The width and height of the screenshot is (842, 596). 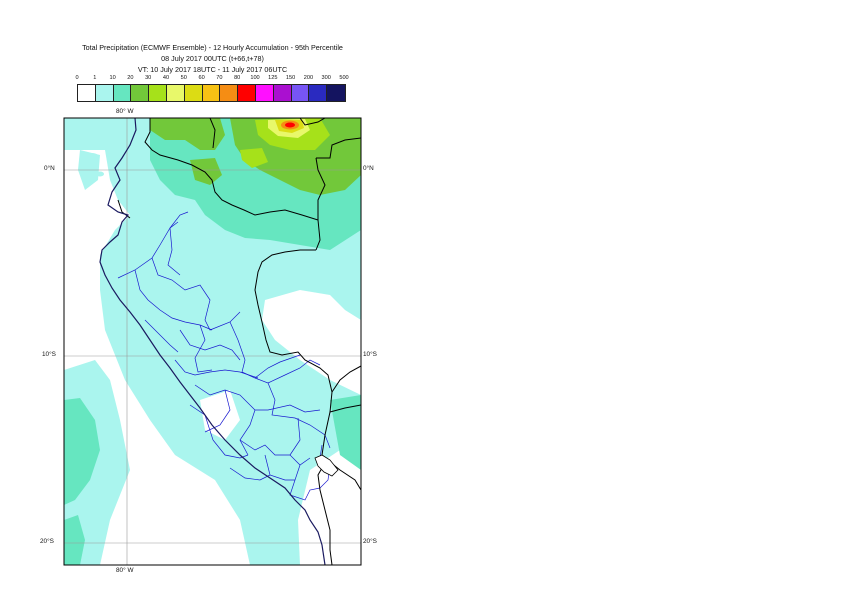 What do you see at coordinates (130, 78) in the screenshot?
I see `legend-tick-label: 20` at bounding box center [130, 78].